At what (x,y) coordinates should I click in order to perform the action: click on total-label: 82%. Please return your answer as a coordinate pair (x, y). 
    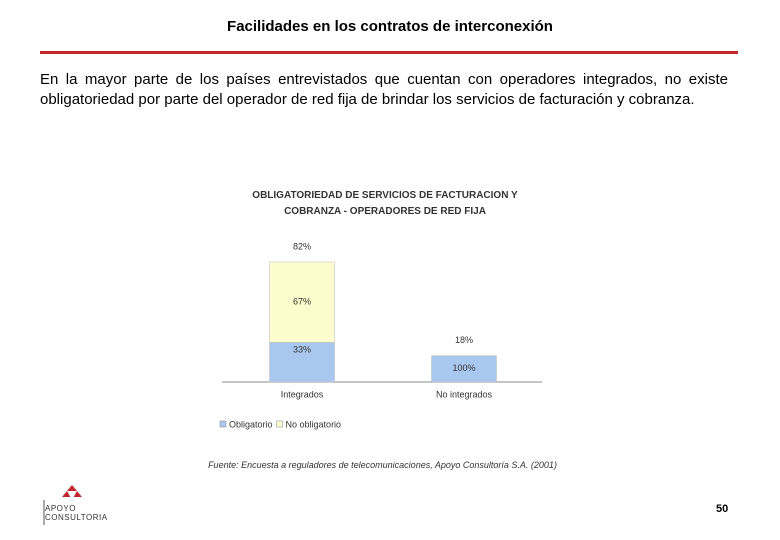
    Looking at the image, I should click on (302, 246).